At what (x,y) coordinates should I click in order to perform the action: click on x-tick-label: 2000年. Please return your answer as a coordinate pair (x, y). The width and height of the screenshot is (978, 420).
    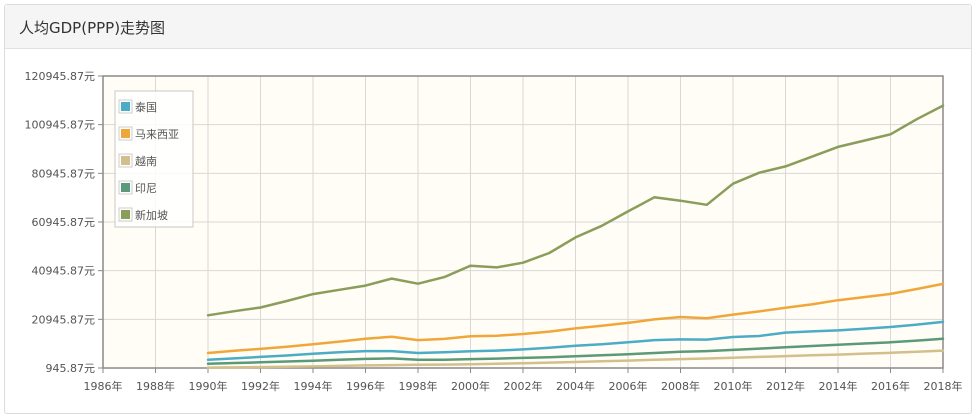
    Looking at the image, I should click on (470, 386).